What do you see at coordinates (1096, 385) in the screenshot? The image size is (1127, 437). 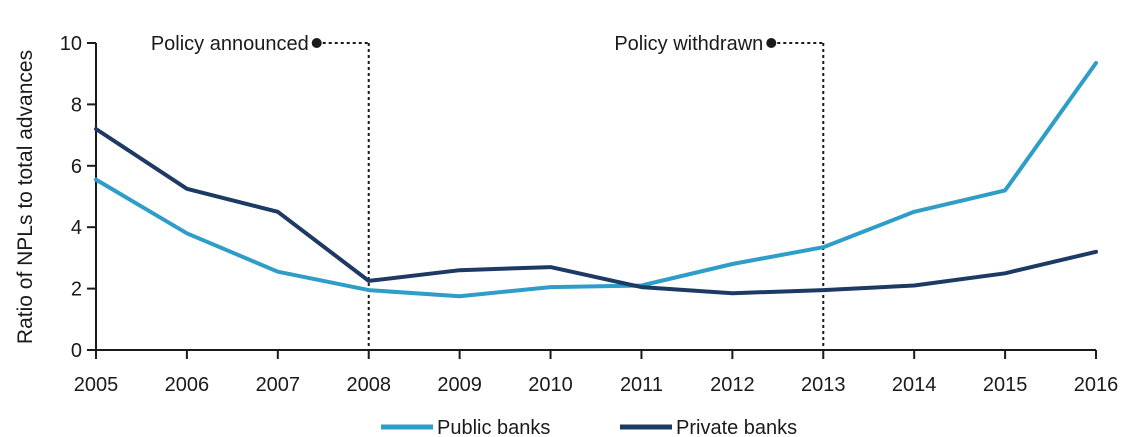 I see `x-tick-label: 2016` at bounding box center [1096, 385].